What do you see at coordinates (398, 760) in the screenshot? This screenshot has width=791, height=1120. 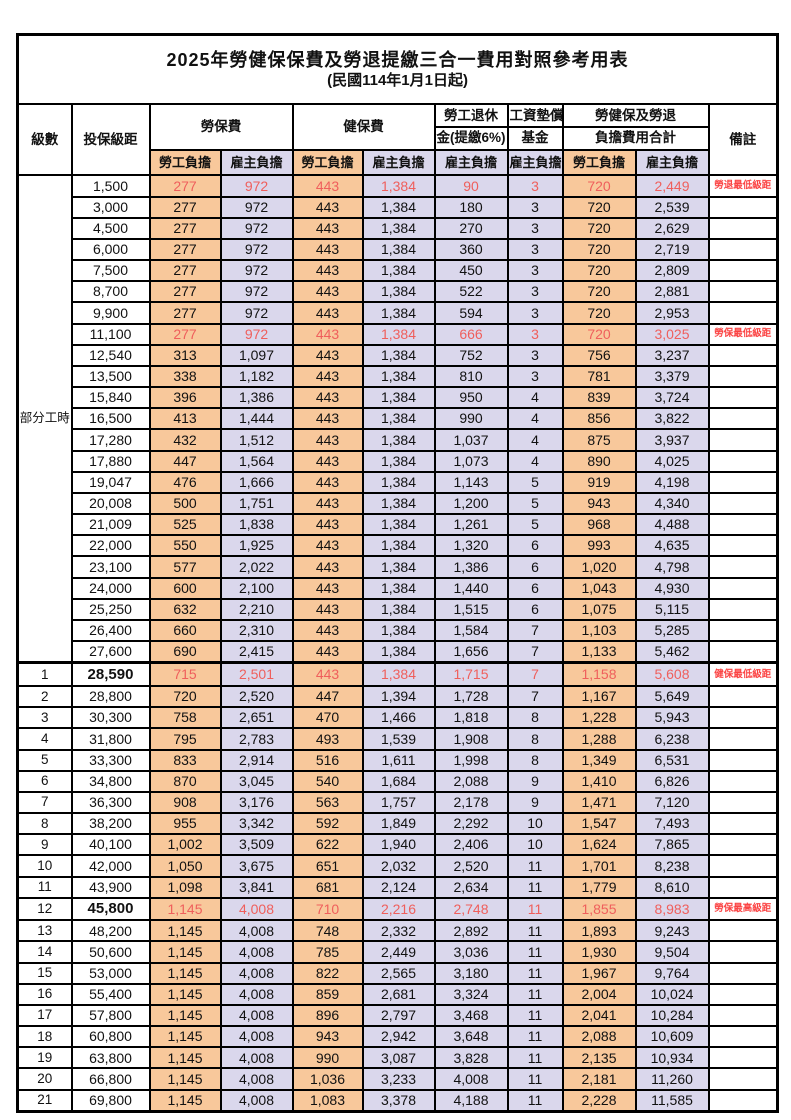 I see `cell-health-employer: 1,611` at bounding box center [398, 760].